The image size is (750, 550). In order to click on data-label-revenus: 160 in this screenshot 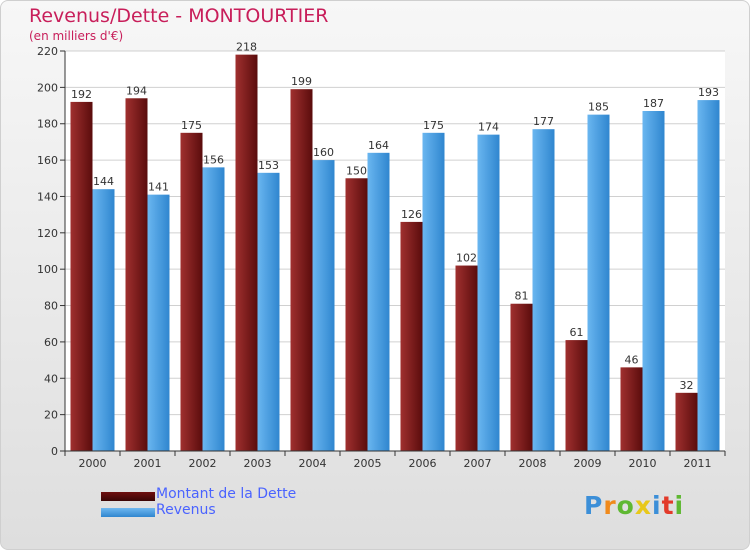, I will do `click(323, 152)`.